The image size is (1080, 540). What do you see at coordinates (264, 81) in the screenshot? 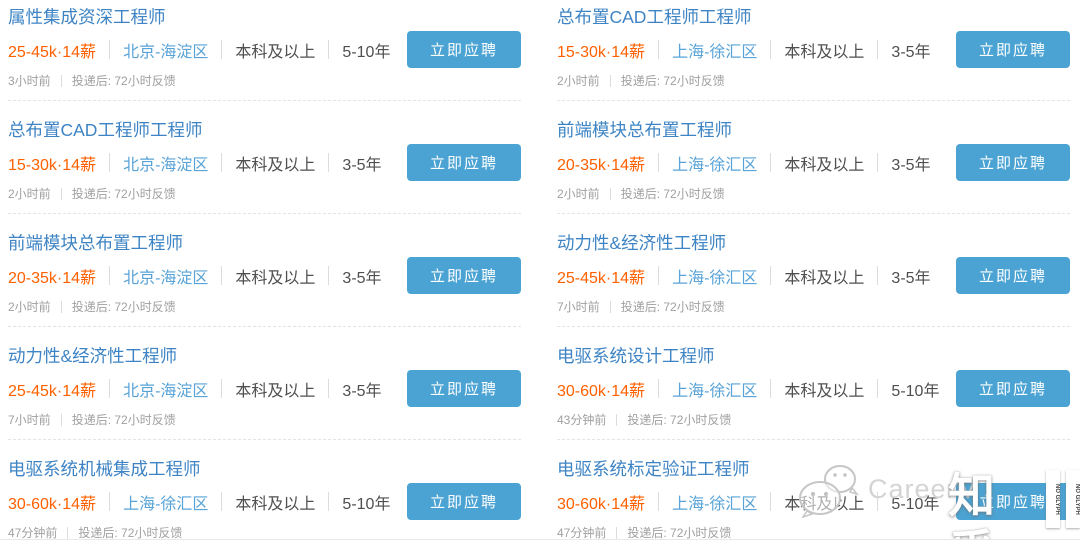
I see `job-meta-row: 3小时前 投递后: 72小时反馈` at bounding box center [264, 81].